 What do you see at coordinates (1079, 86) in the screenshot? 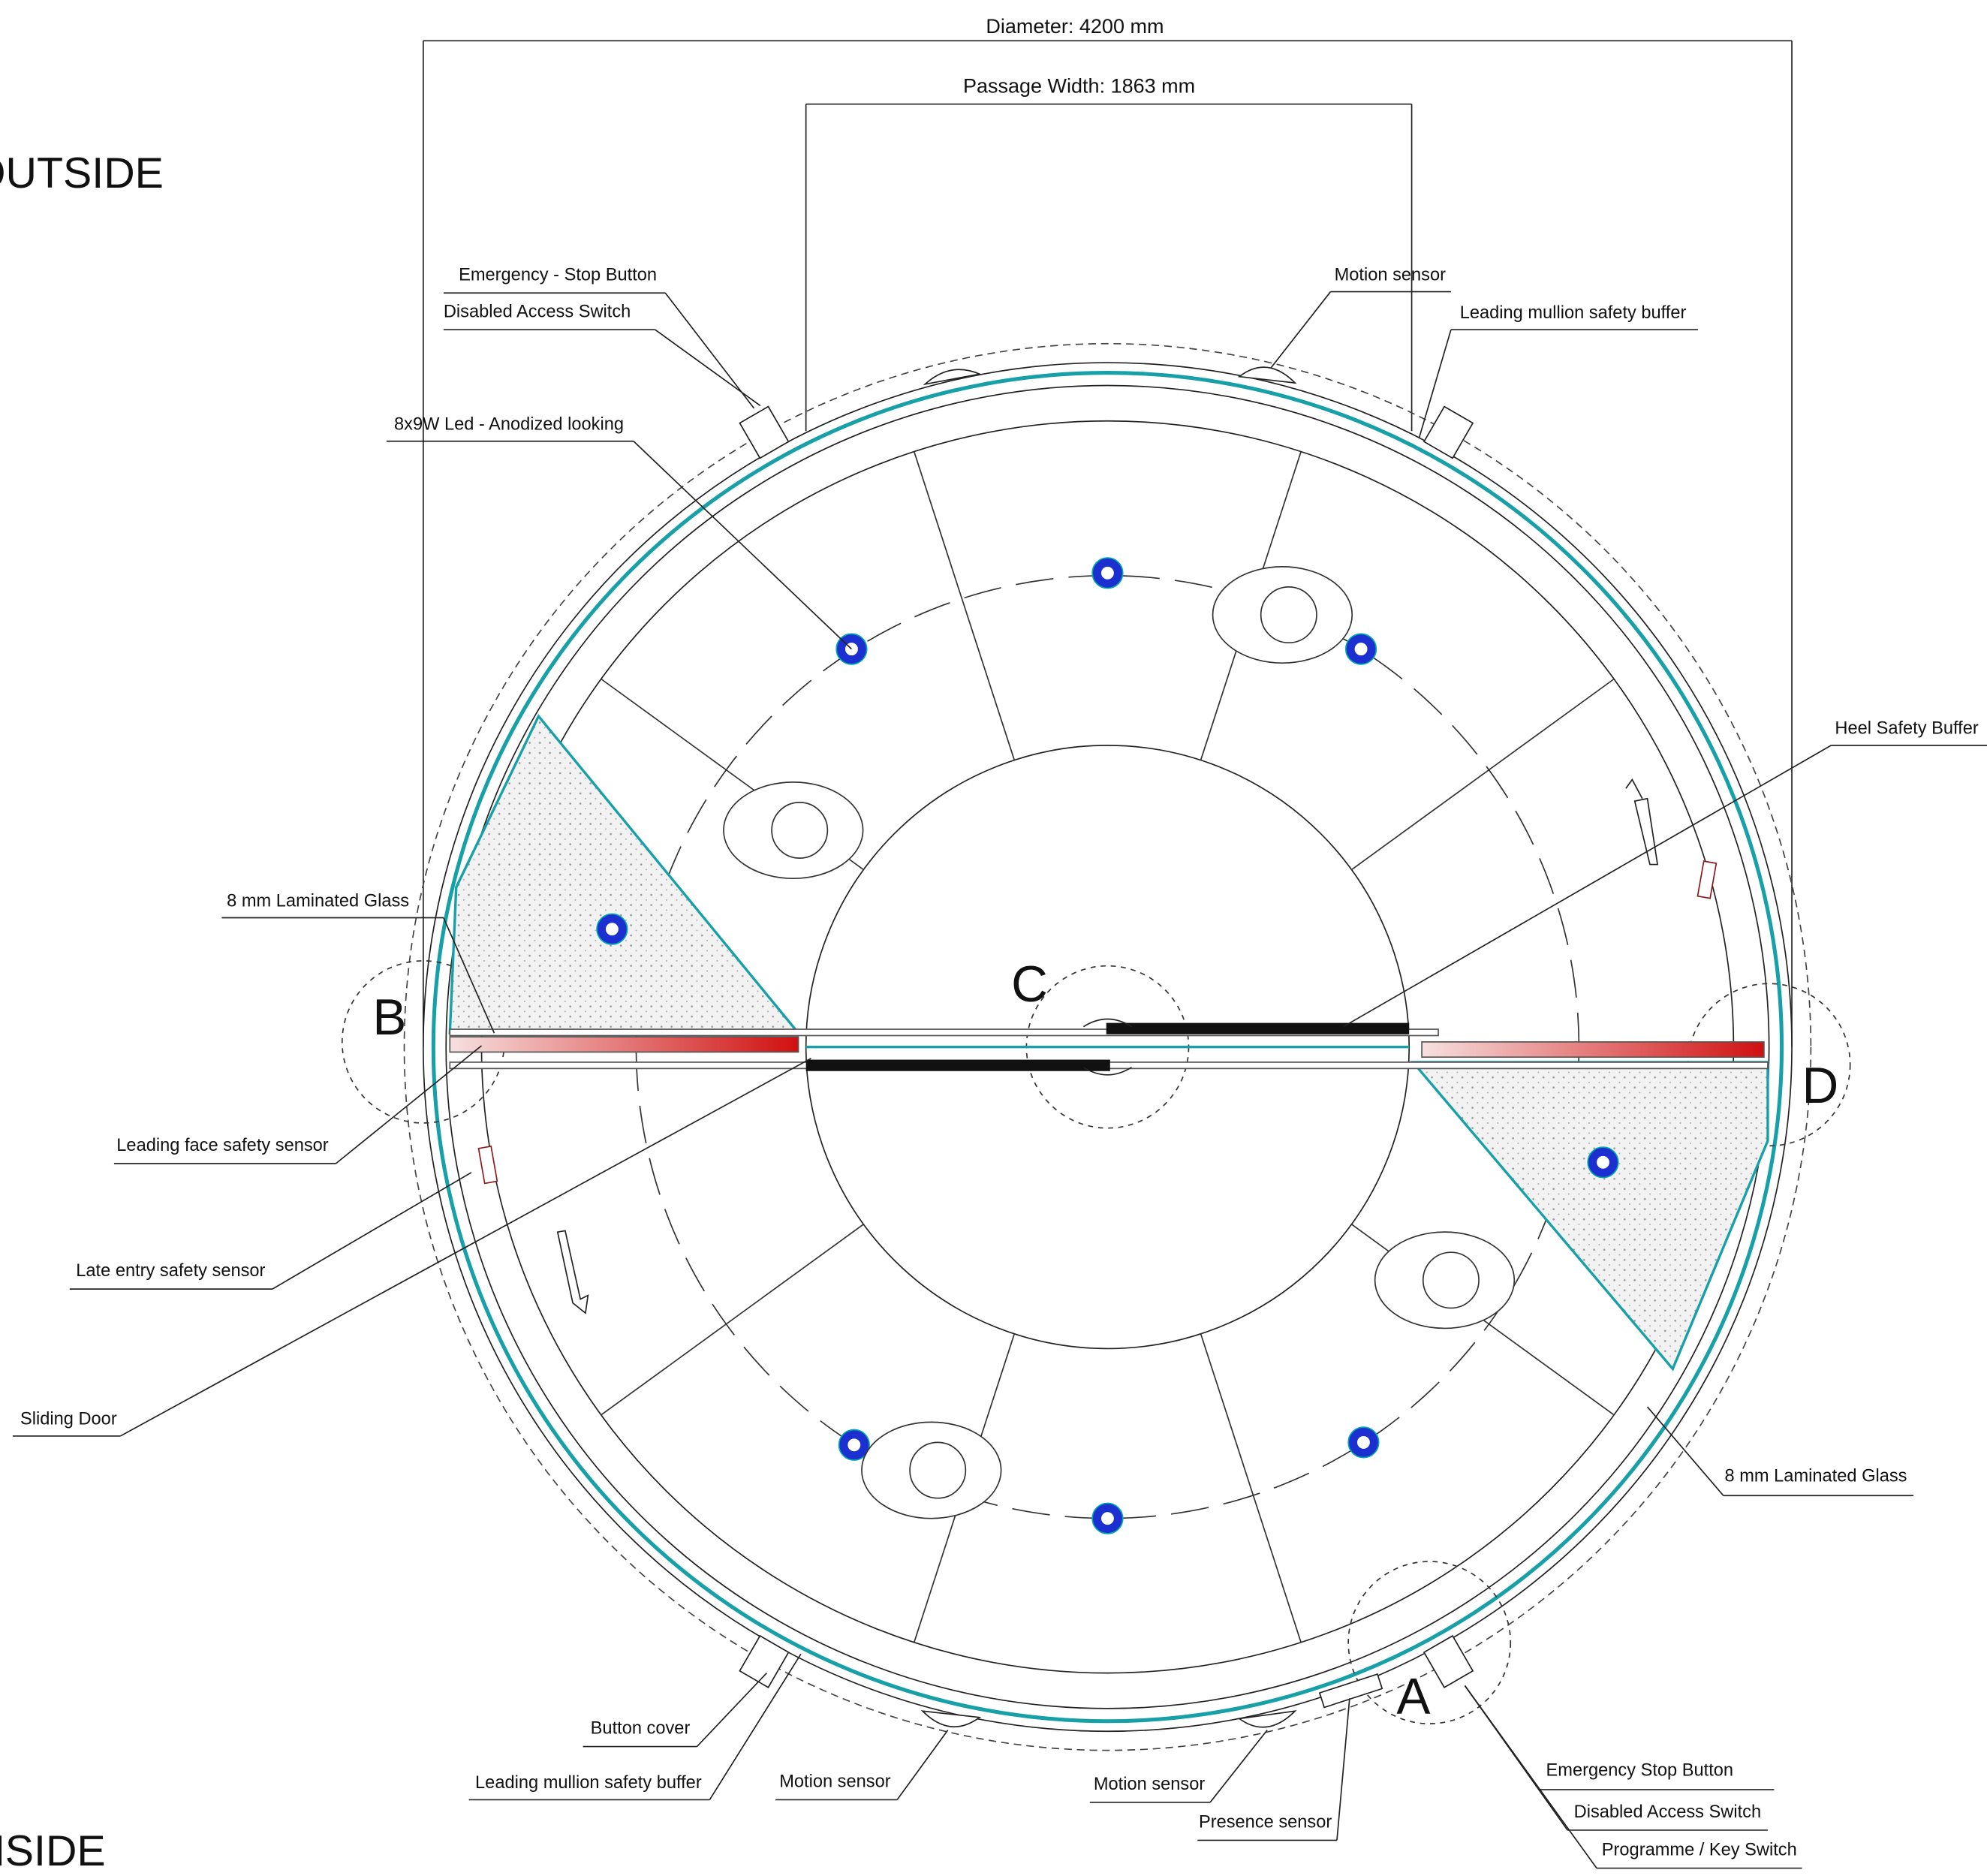
I see `dimension: Passage Width: 1863 mm` at bounding box center [1079, 86].